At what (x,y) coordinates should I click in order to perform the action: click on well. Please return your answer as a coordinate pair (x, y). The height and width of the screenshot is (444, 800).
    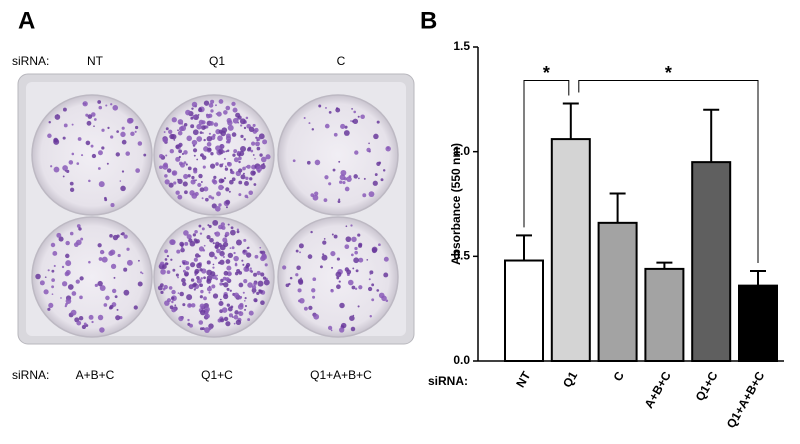
    Looking at the image, I should click on (92, 277).